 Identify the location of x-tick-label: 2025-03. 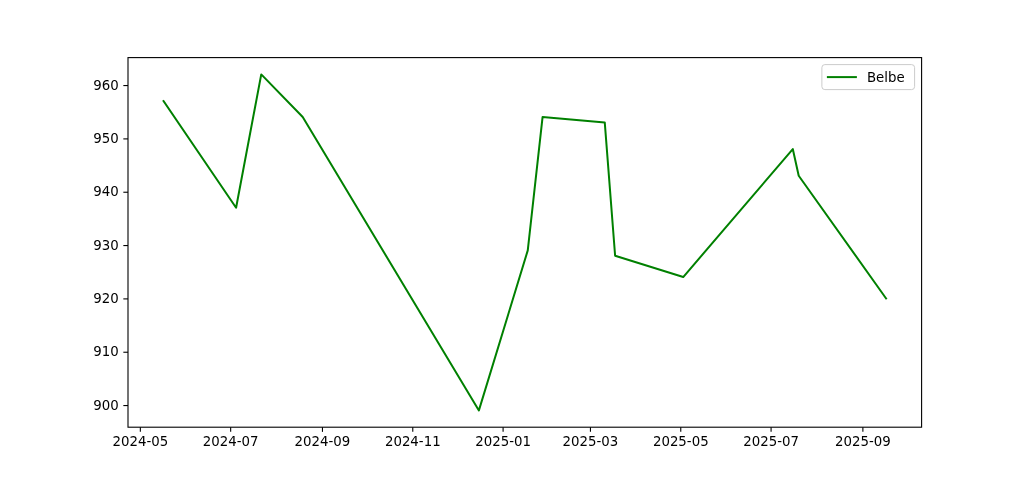
(590, 441).